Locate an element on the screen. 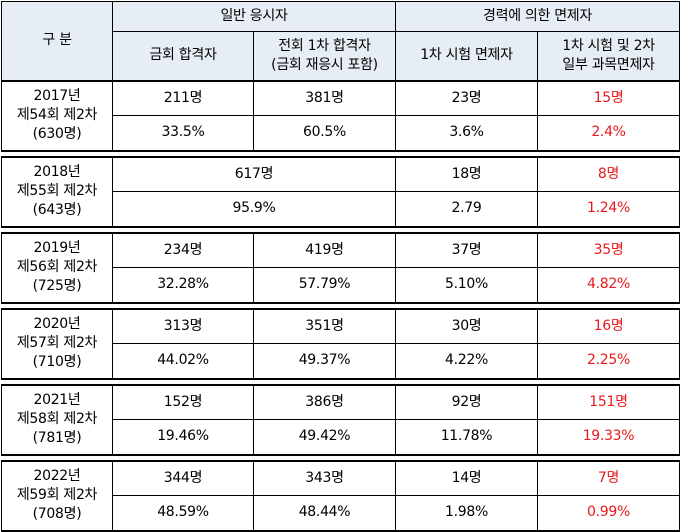  table-row: 2021년 제58회 제2차 (781명) 152명 386명 92명 151명 is located at coordinates (340, 419).